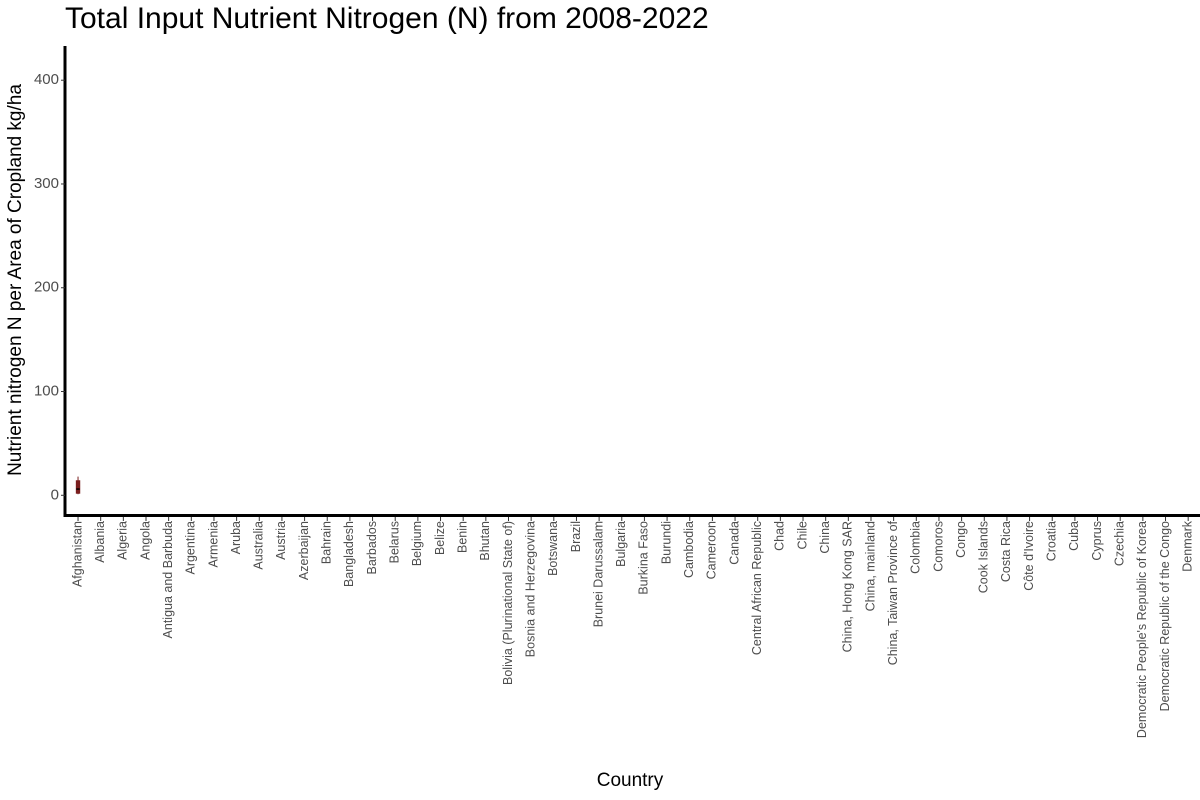  Describe the element at coordinates (553, 548) in the screenshot. I see `x-tick-label: Botswana` at that location.